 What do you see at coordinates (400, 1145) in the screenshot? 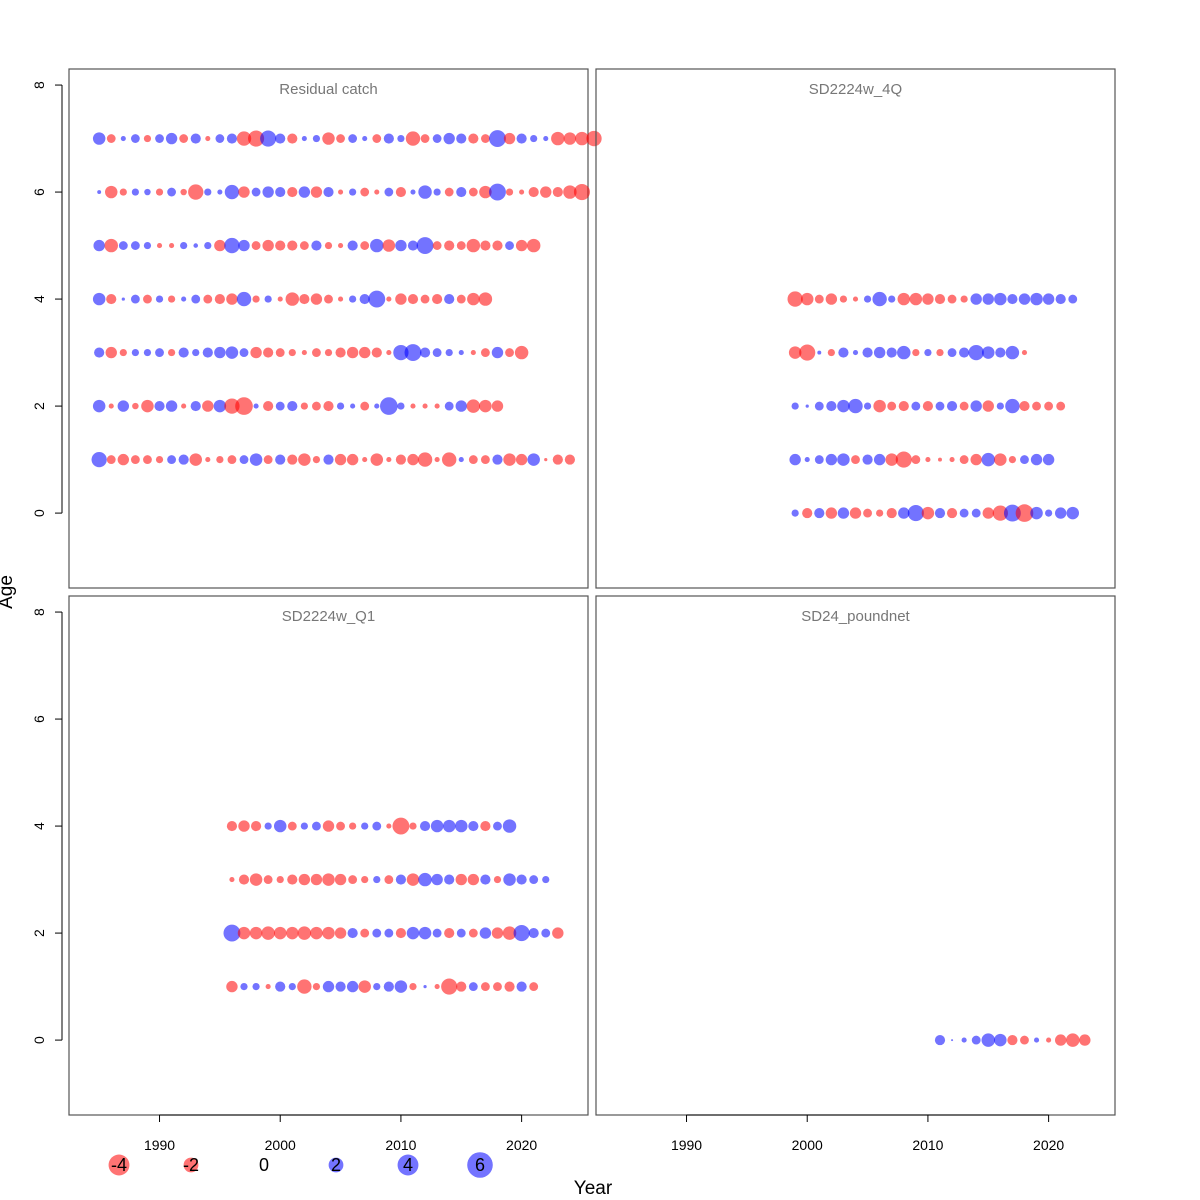
I see `x-tick-label: 2010` at bounding box center [400, 1145].